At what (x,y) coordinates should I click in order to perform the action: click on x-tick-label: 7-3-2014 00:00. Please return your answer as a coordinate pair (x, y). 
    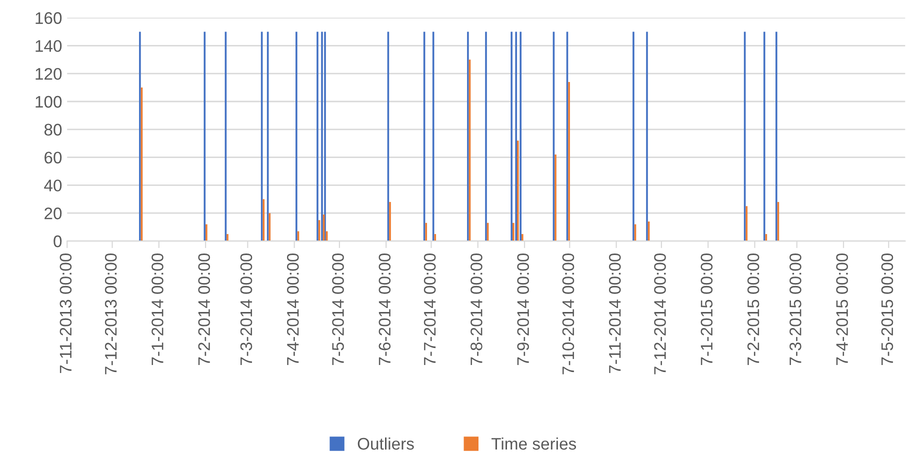
    Looking at the image, I should click on (246, 309).